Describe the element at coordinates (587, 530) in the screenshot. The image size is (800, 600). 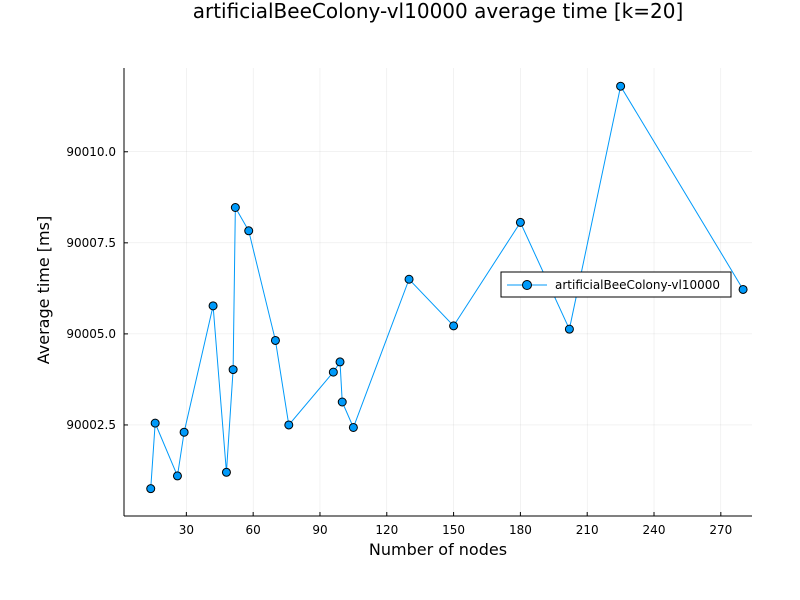
I see `x-tick-label: 210` at that location.